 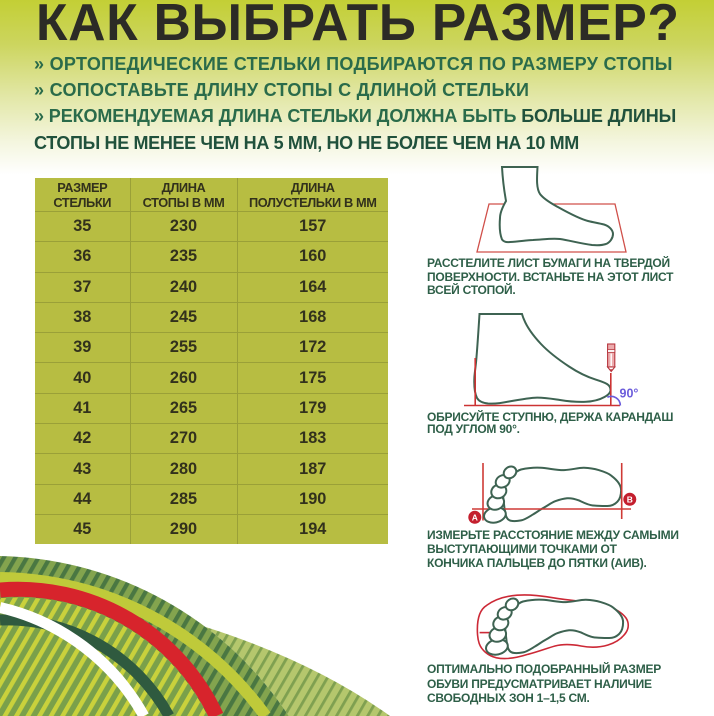 What do you see at coordinates (629, 394) in the screenshot?
I see `svg-text: 90°` at bounding box center [629, 394].